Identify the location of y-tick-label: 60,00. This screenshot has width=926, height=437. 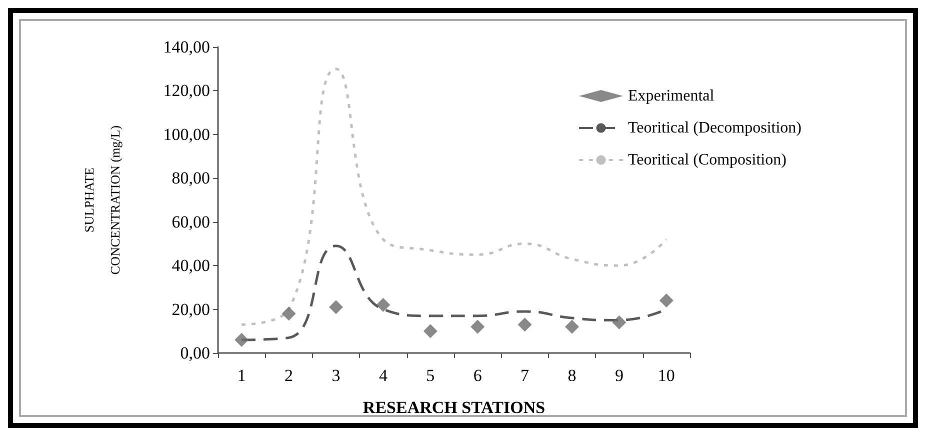
(191, 222).